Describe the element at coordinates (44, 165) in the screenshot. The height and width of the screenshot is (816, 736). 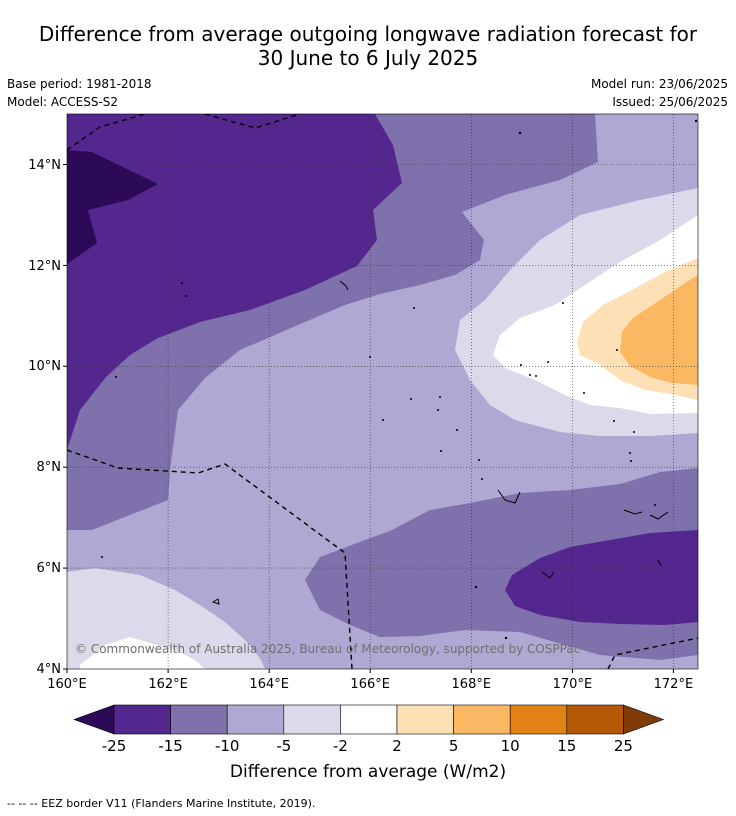
I see `lat-label-14: 14°N` at that location.